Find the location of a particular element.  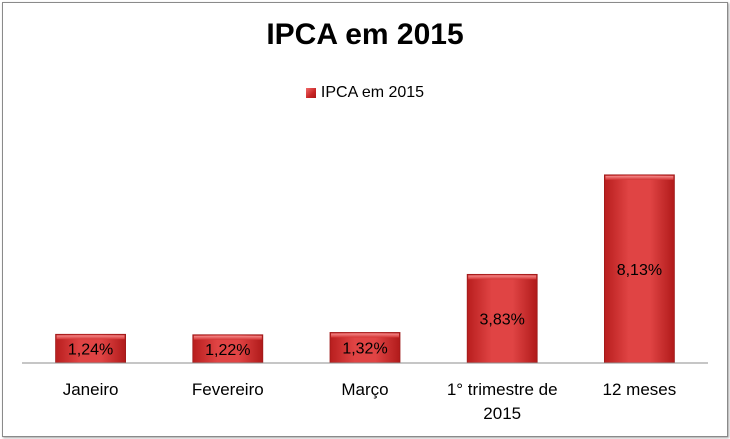

data-label-3: 3,83% is located at coordinates (502, 320).